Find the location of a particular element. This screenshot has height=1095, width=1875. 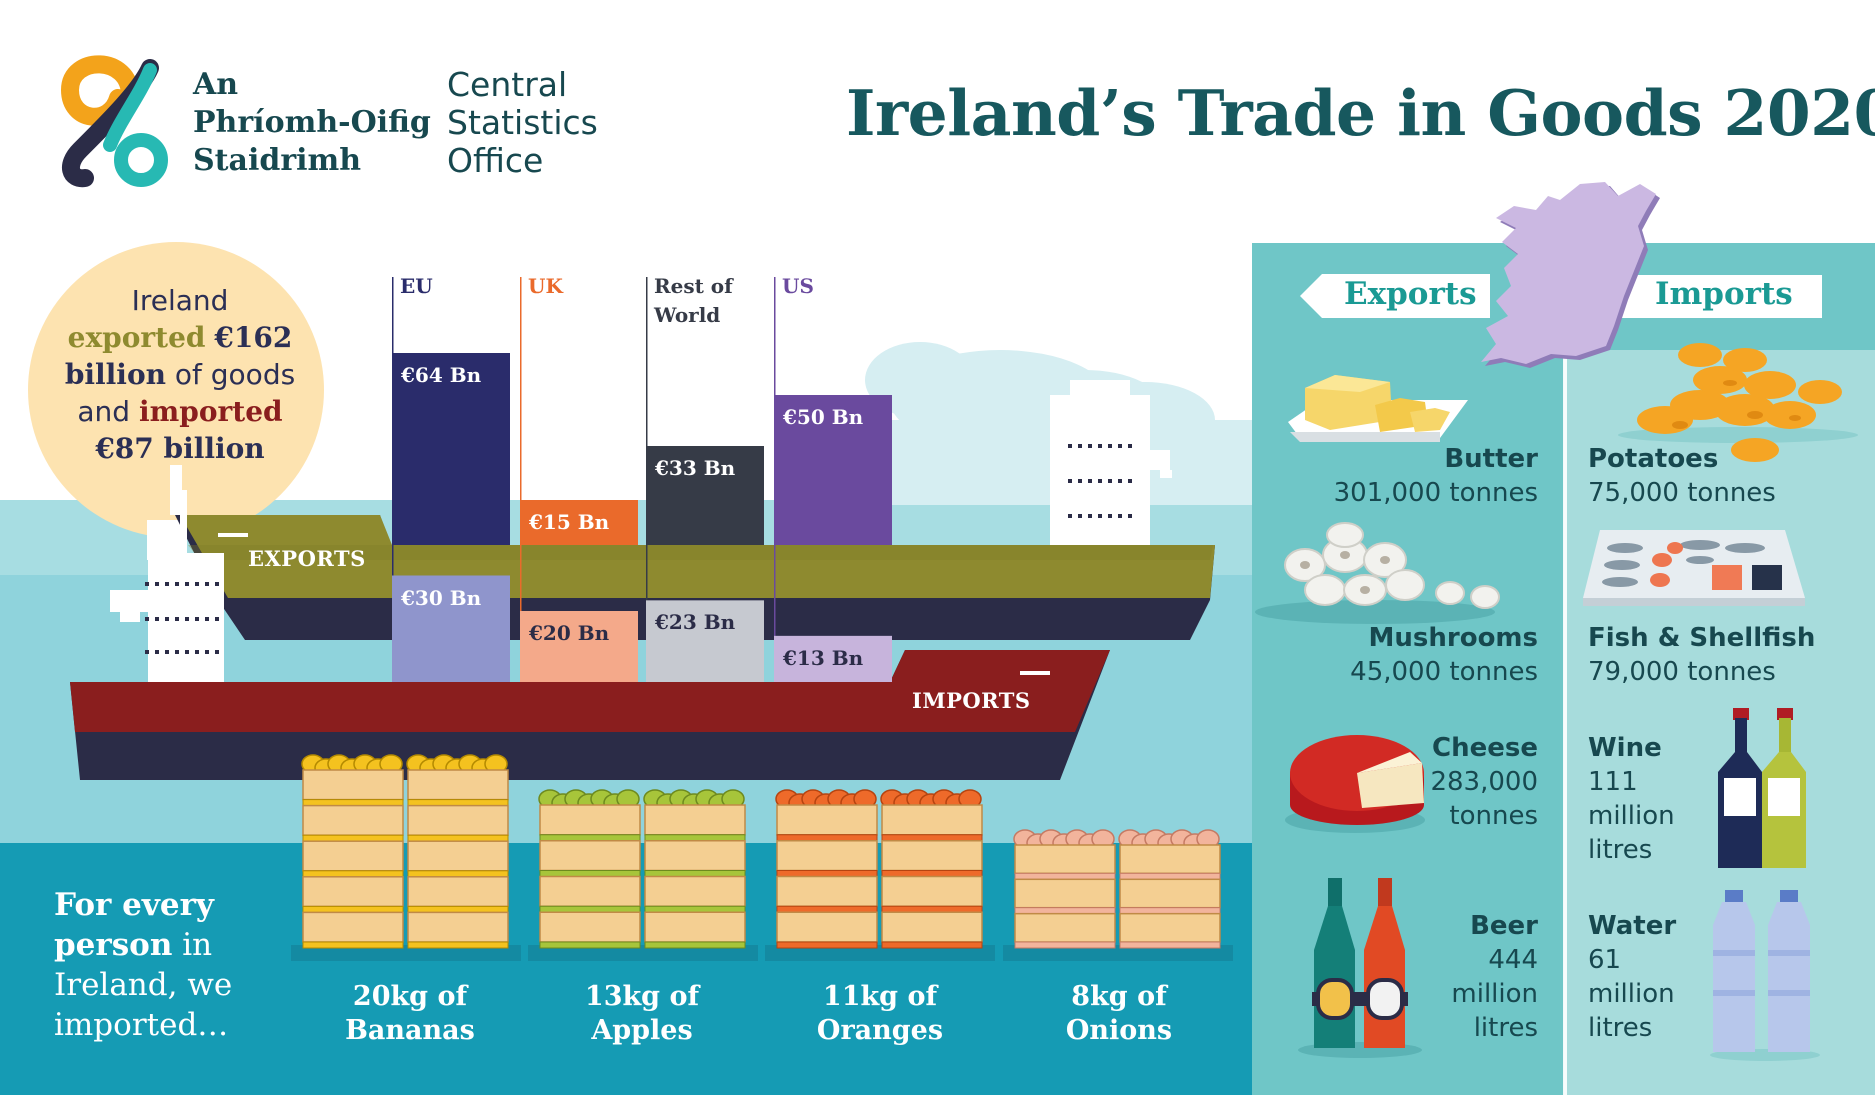

category-label: EU is located at coordinates (416, 286).